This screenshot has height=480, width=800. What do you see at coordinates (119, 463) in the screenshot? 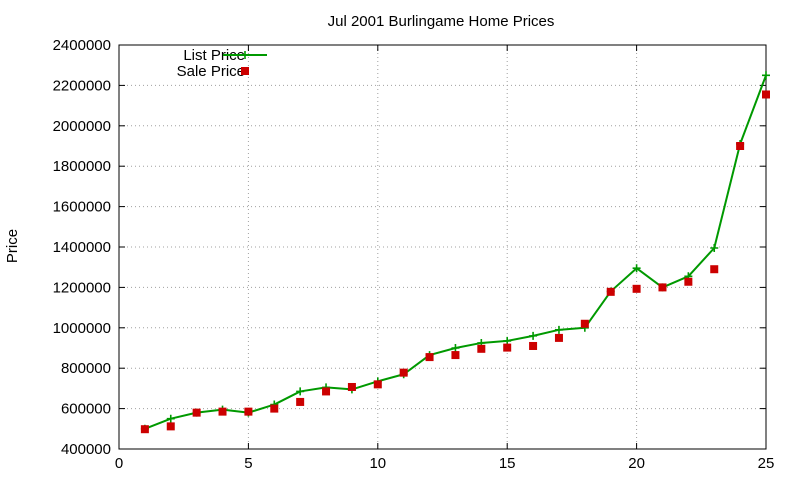
I see `x-tick-label: 0` at bounding box center [119, 463].